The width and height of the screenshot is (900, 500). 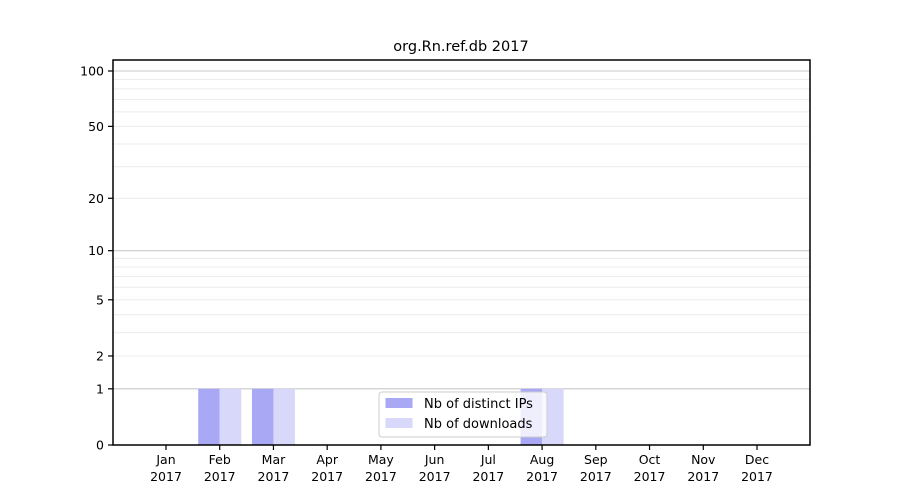 What do you see at coordinates (92, 71) in the screenshot?
I see `y-tick-label: 100` at bounding box center [92, 71].